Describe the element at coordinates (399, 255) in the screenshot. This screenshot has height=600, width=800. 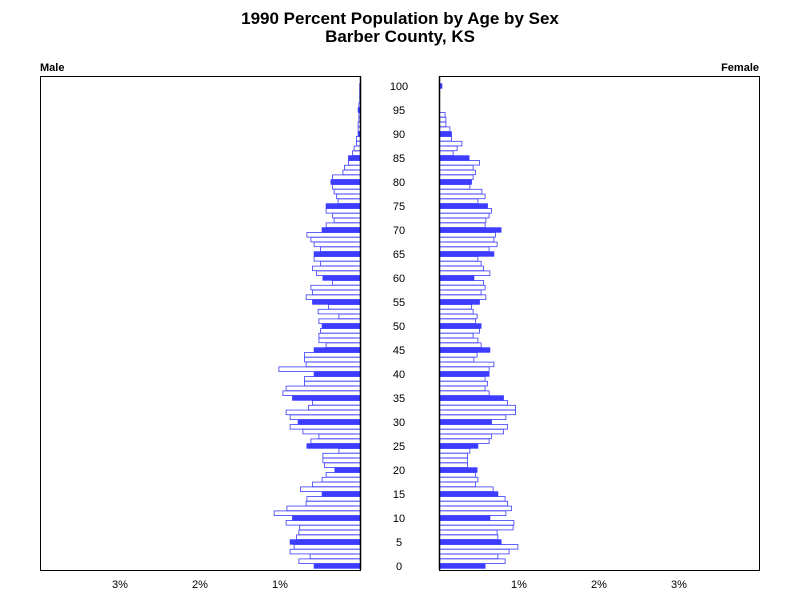
I see `age-tick-label: 65` at that location.